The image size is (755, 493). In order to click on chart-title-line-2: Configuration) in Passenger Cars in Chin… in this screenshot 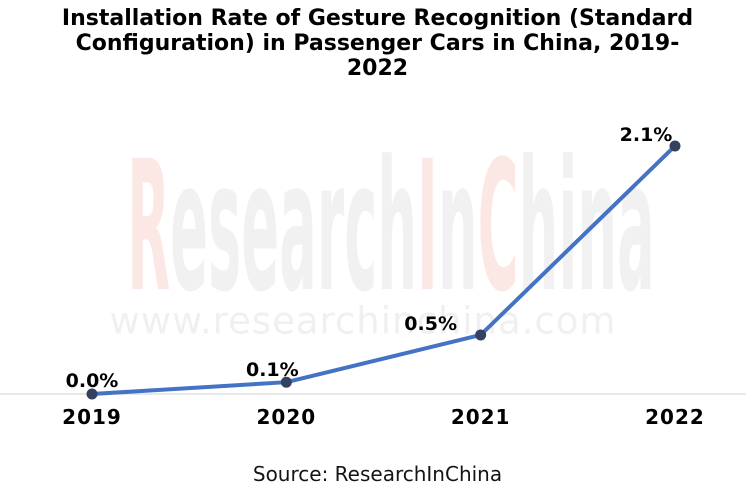, I will do `click(377, 43)`.